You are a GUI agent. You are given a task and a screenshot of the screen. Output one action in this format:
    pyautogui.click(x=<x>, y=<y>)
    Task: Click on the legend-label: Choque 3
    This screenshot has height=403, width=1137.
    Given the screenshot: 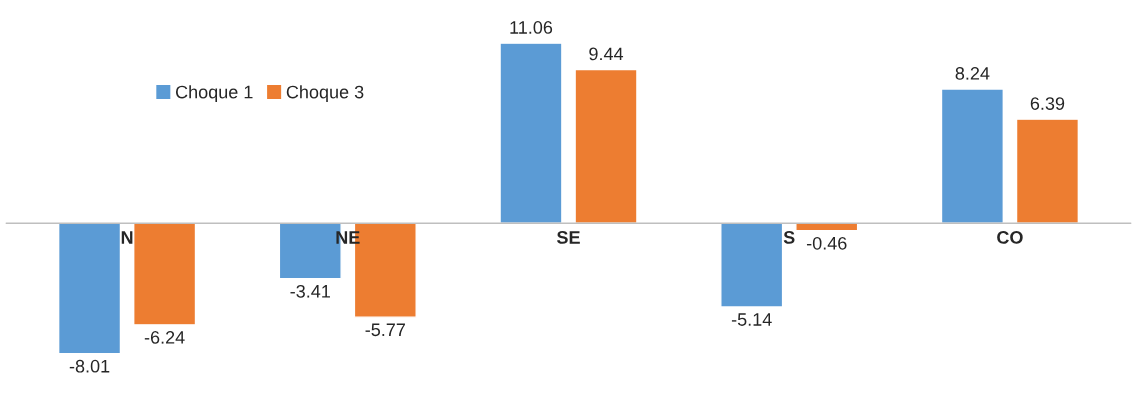 What is the action you would take?
    pyautogui.click(x=325, y=93)
    